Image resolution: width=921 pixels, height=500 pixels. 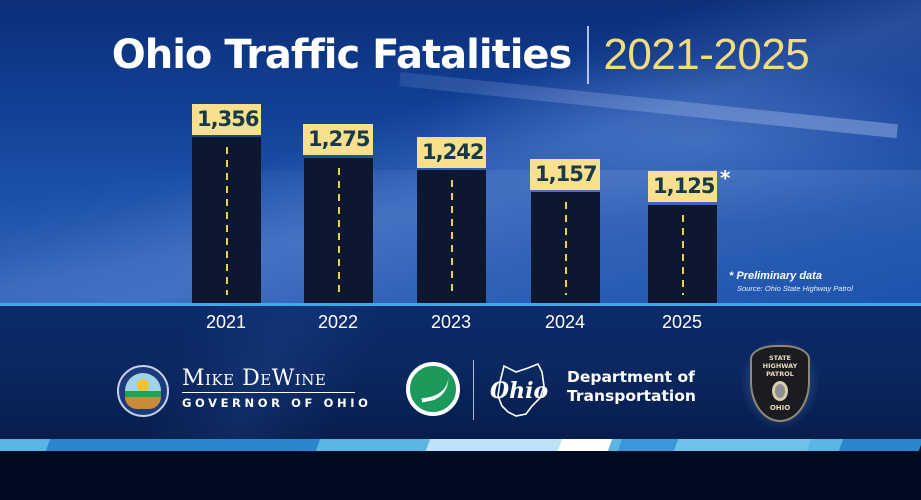 I want to click on year-label-2025: 2025, so click(x=682, y=322).